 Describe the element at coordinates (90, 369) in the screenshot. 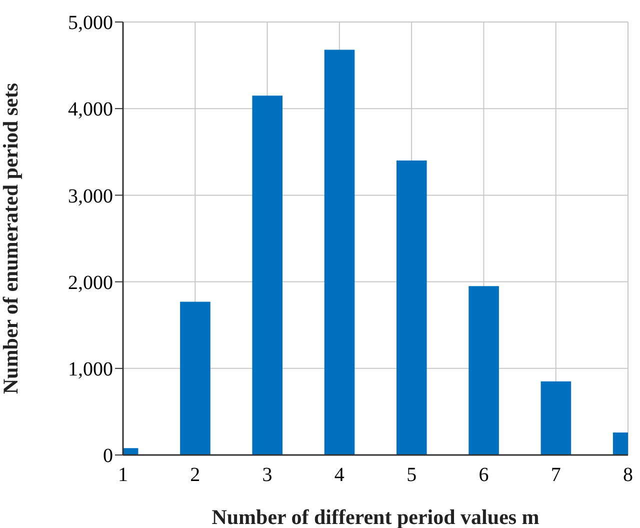

I see `y-tick-label: 1,000` at that location.